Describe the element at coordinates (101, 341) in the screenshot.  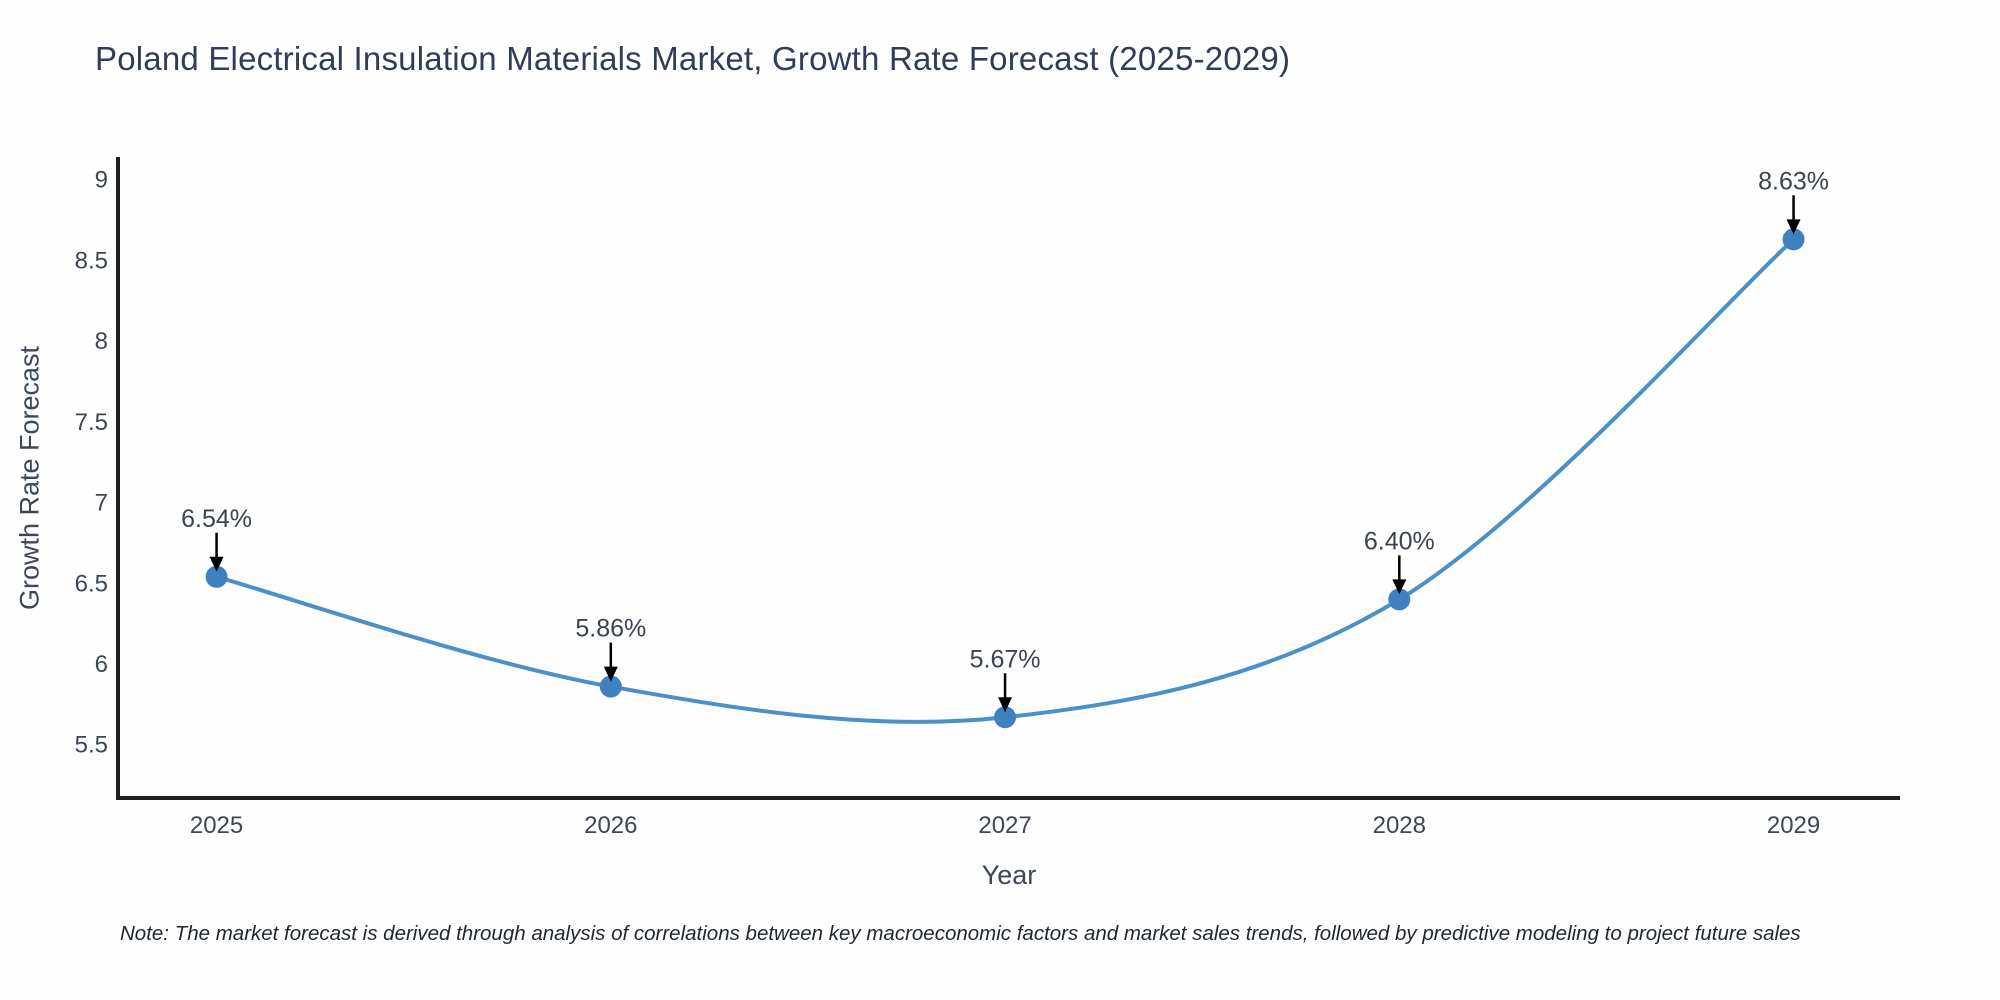
I see `y-tick-label: 8` at that location.